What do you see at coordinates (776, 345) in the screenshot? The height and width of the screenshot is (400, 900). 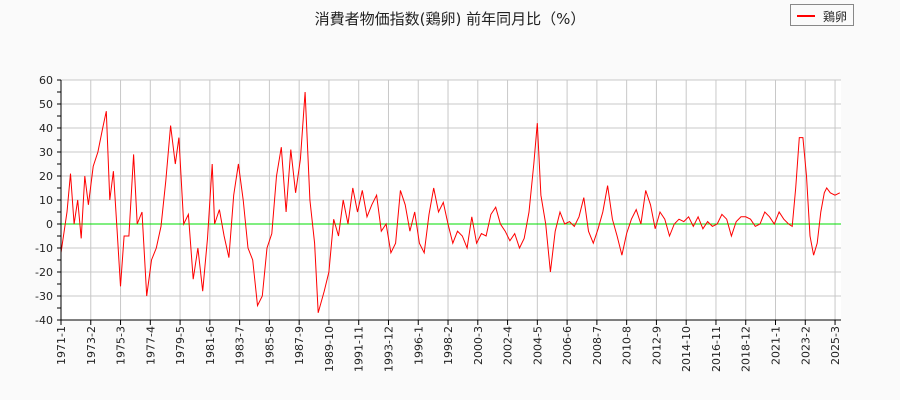 I see `x-tick-label: 2021-1` at bounding box center [776, 345].